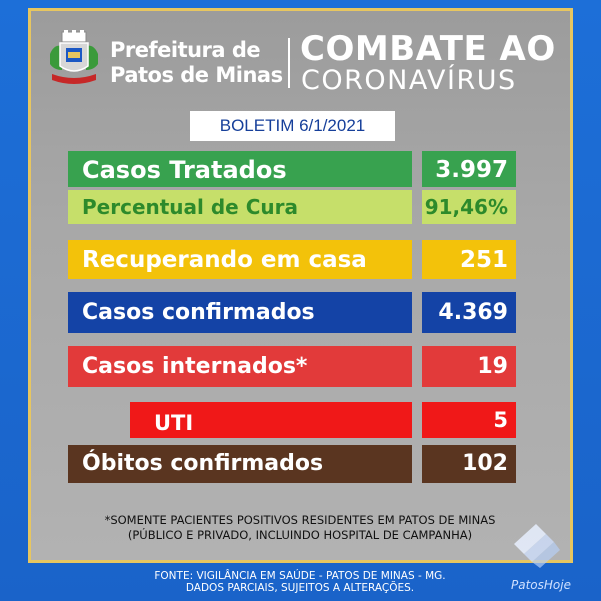 Image resolution: width=601 pixels, height=601 pixels. What do you see at coordinates (74, 57) in the screenshot?
I see `city-crest-icon` at bounding box center [74, 57].